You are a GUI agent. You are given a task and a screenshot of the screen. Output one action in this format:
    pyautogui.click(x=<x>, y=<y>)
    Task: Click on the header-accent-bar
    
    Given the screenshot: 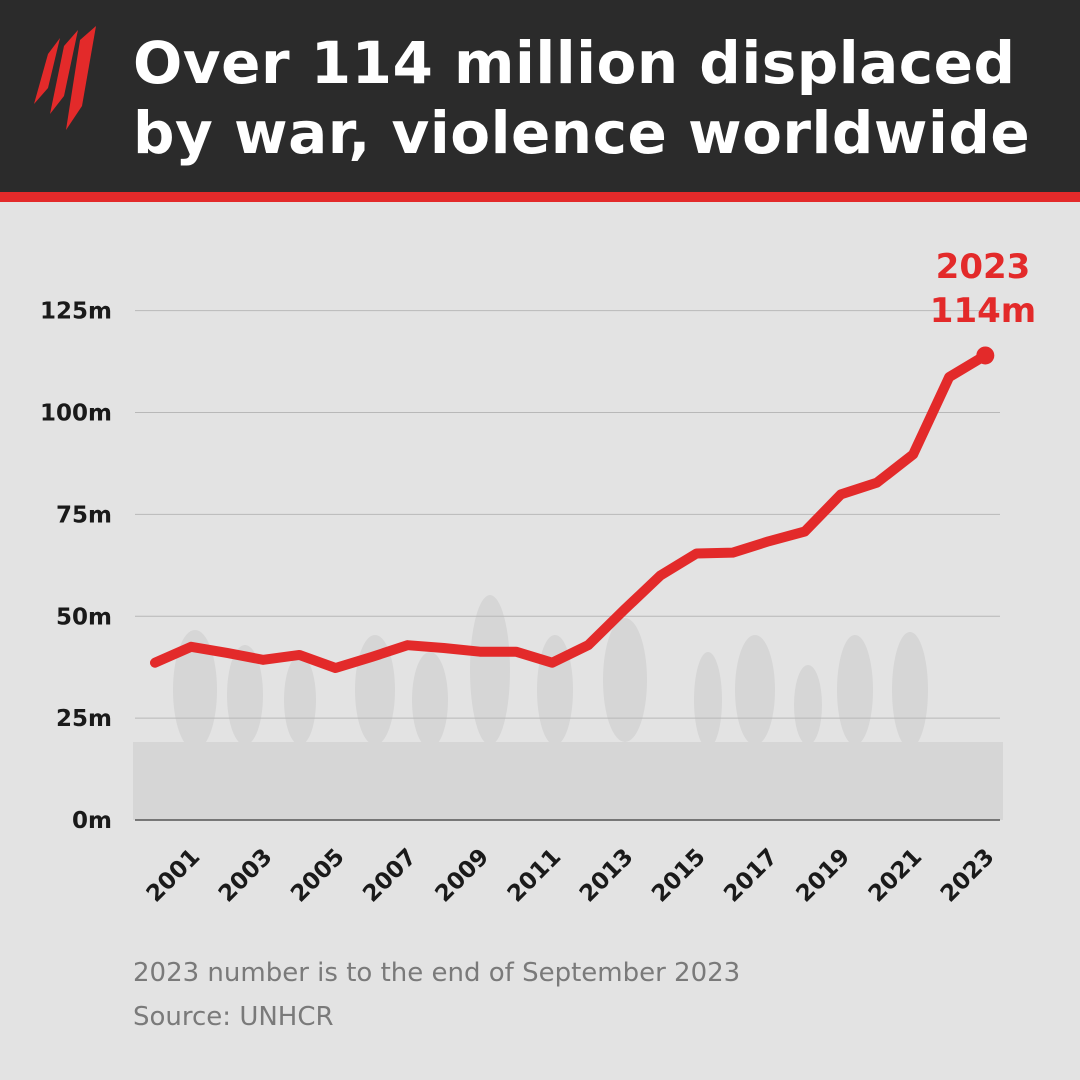 What is the action you would take?
    pyautogui.click(x=540, y=197)
    